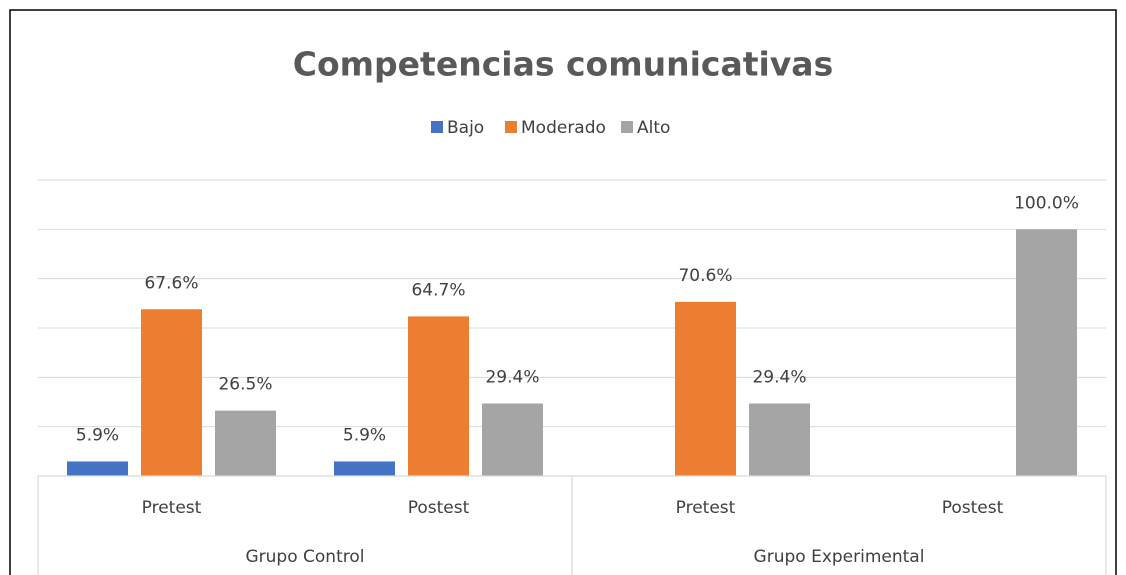 Image resolution: width=1126 pixels, height=575 pixels. I want to click on data-label: 100.0%, so click(1046, 203).